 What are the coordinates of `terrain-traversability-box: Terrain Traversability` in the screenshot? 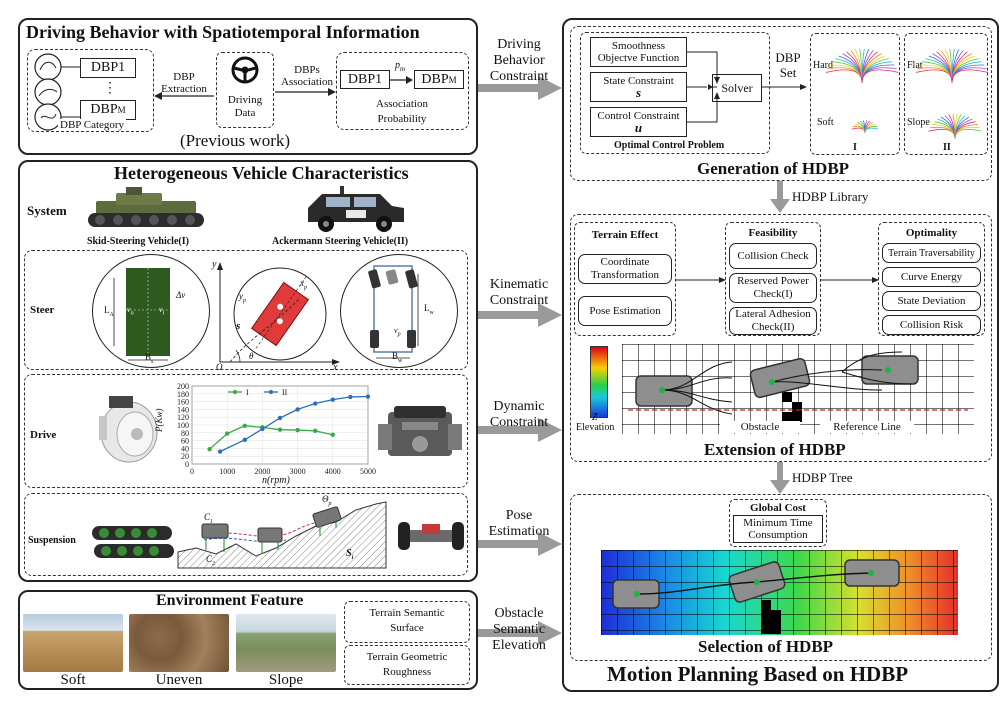 It's located at (931, 253).